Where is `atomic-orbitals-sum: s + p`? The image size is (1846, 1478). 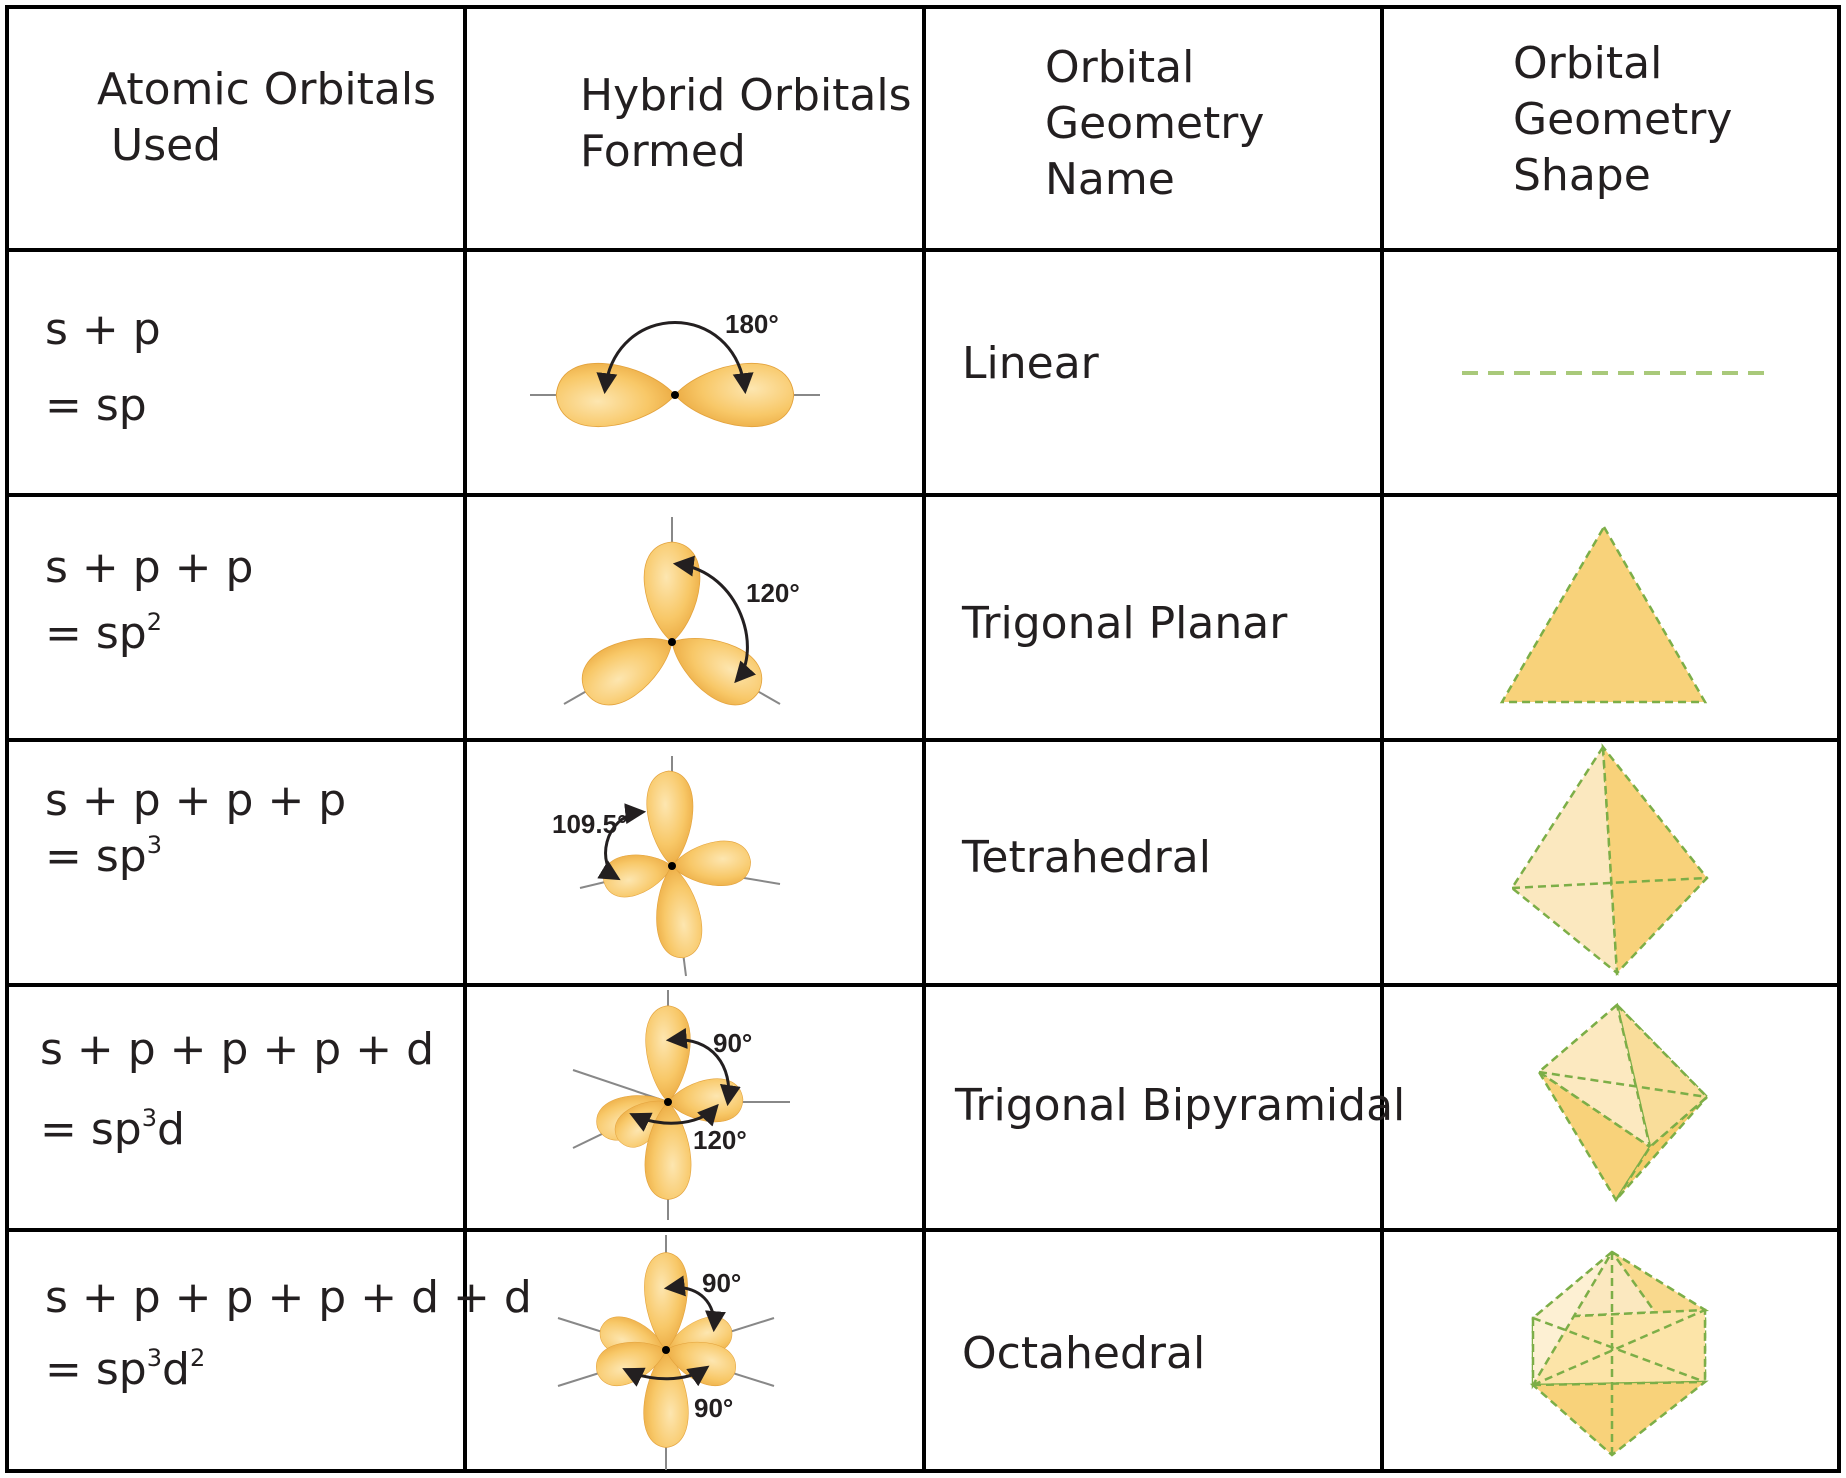 atomic-orbitals-sum: s + p is located at coordinates (103, 329).